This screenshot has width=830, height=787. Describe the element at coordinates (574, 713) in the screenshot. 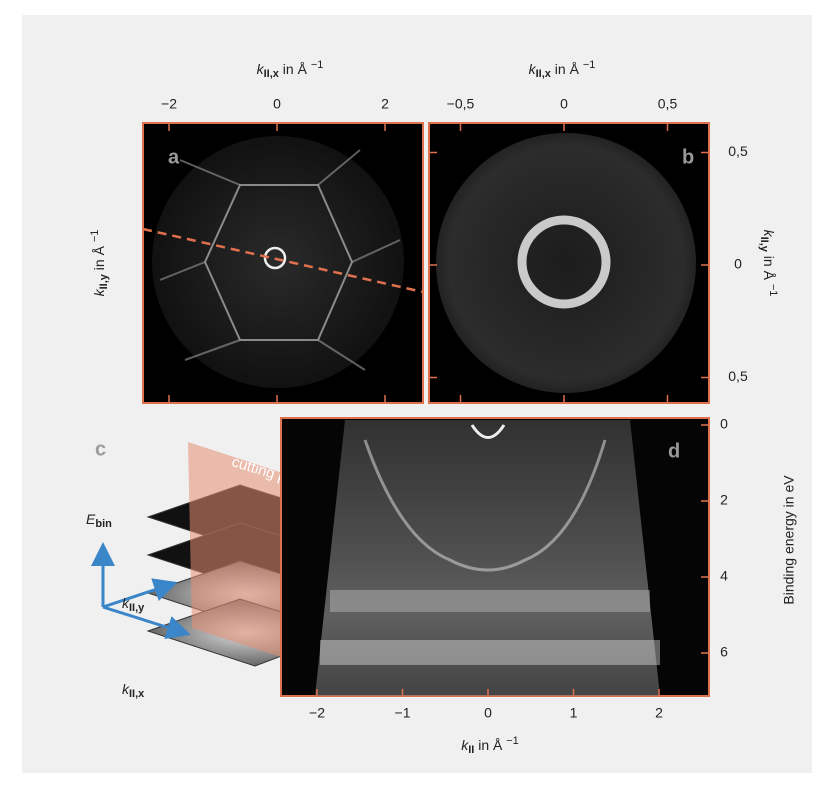

I see `tick-label: 1` at that location.